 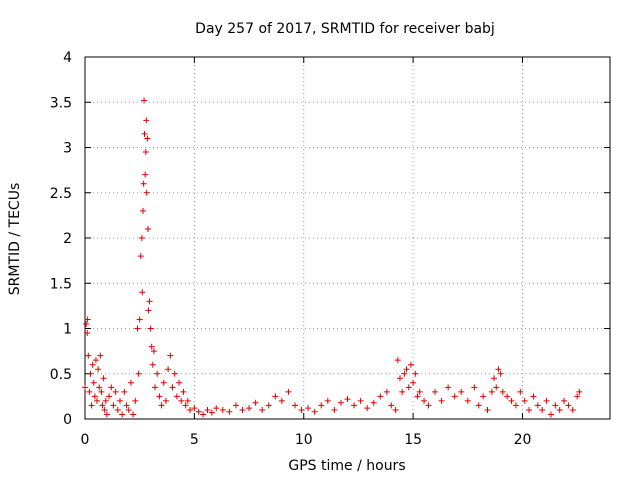 I want to click on y-tick-label: 4, so click(x=67, y=58).